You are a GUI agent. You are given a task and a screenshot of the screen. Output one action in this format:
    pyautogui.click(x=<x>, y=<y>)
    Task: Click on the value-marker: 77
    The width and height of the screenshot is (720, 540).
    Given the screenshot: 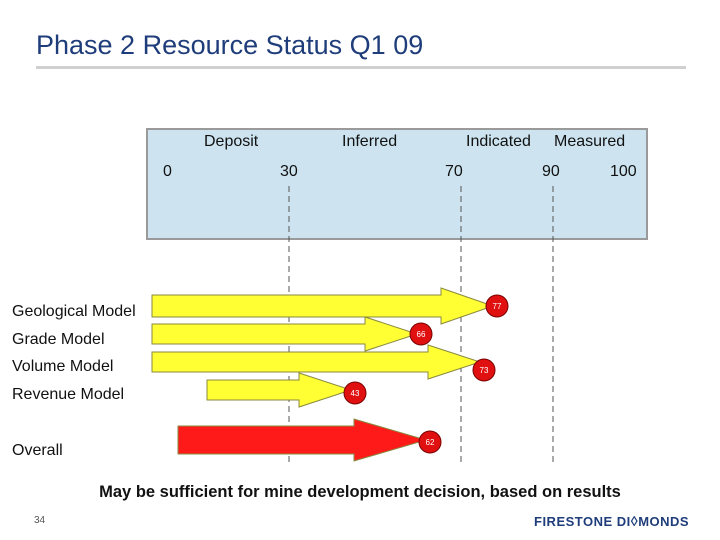 What is the action you would take?
    pyautogui.click(x=497, y=306)
    